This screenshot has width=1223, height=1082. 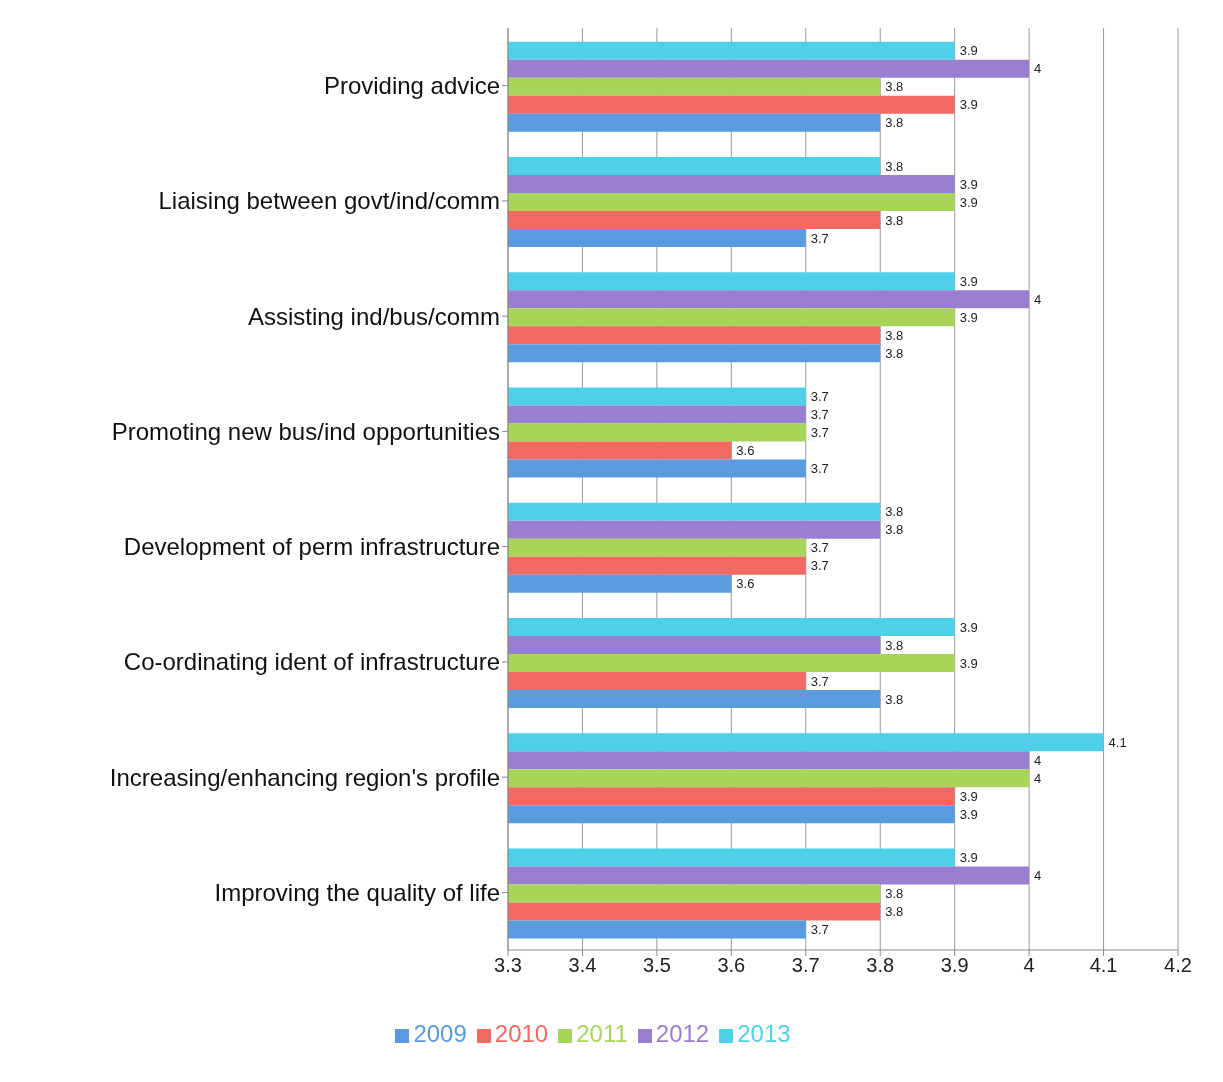 I want to click on x-tick-label: 4.2, so click(x=1178, y=965).